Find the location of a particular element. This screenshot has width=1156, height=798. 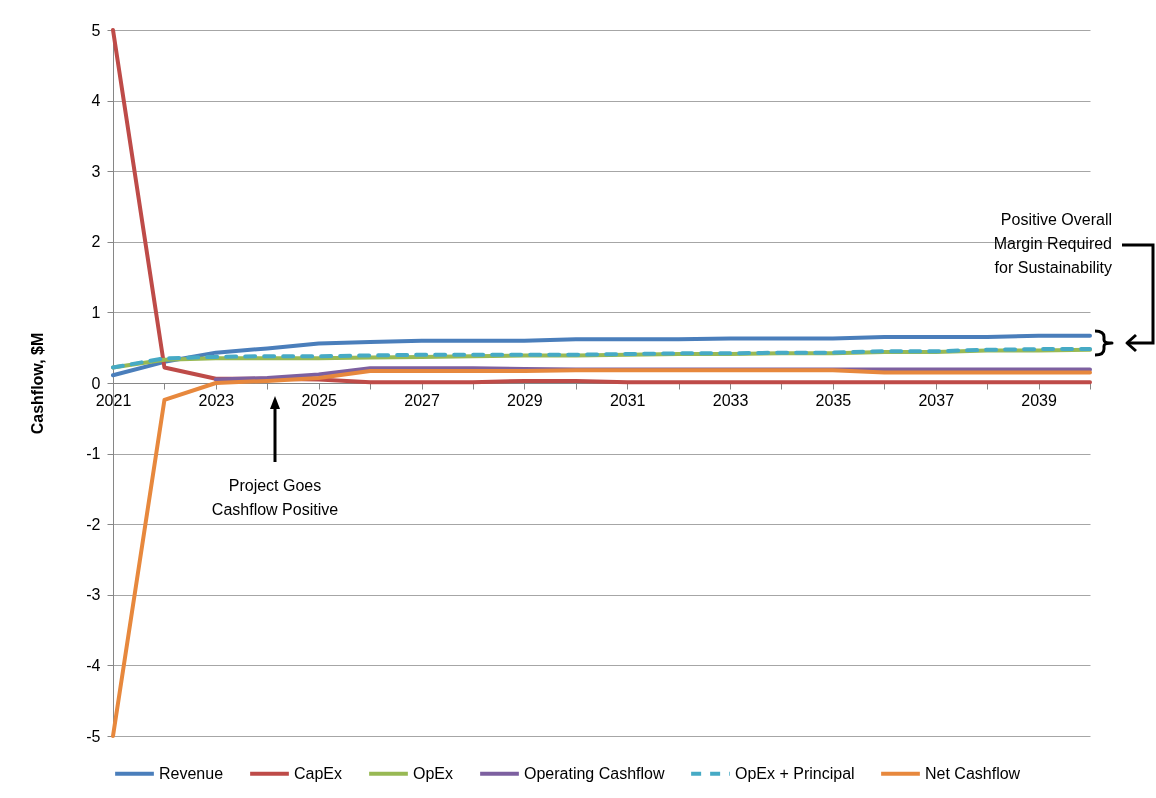

x-tick-label: 2021 is located at coordinates (113, 400).